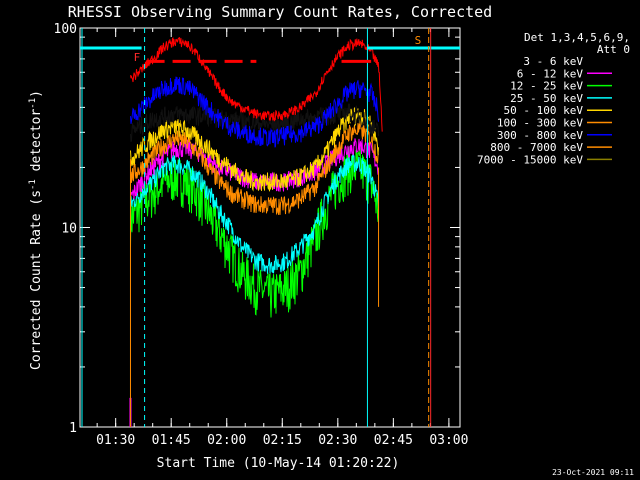  What do you see at coordinates (137, 57) in the screenshot?
I see `marker-f: F` at bounding box center [137, 57].